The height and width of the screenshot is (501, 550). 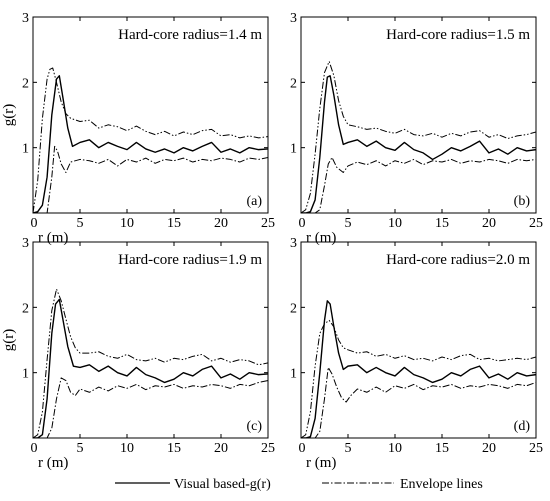 What do you see at coordinates (190, 260) in the screenshot?
I see `panel-title: Hard-core radius=1.9 m` at bounding box center [190, 260].